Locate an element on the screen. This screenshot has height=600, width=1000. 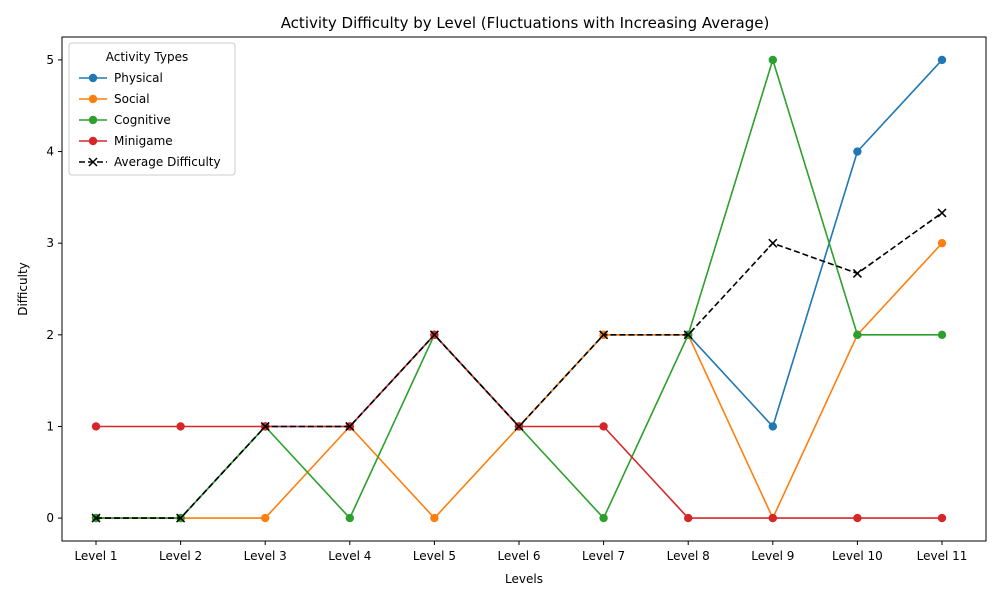
data-point-average-difficulty-5-stroke-b is located at coordinates (434, 335).